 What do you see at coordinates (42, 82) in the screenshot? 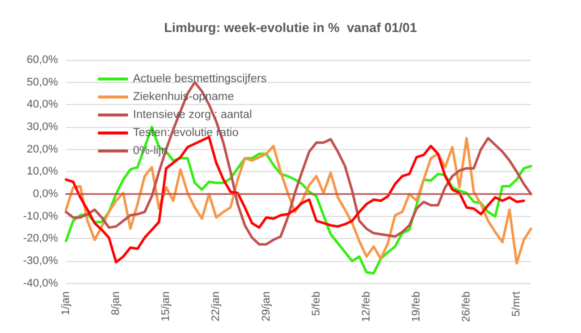
I see `y-tick-label: 50,0%` at bounding box center [42, 82].